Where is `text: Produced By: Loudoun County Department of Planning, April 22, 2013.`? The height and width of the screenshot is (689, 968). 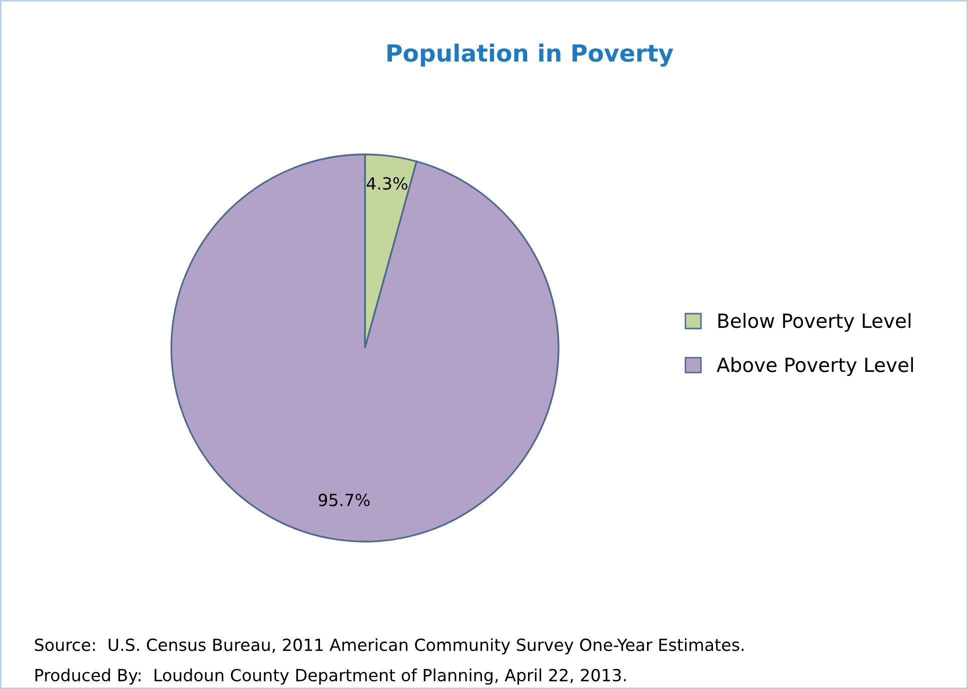
text: Produced By: Loudoun County Department of Planning, April 22, 2013. is located at coordinates (331, 676).